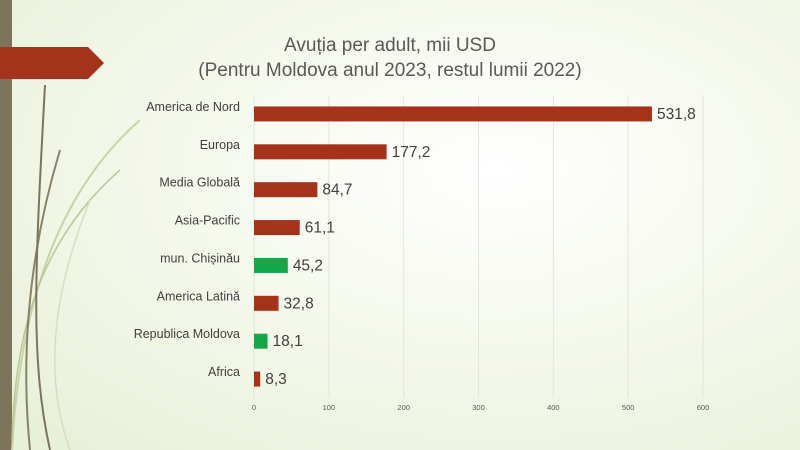 The image size is (800, 450). What do you see at coordinates (403, 407) in the screenshot?
I see `x-tick-label: 200` at bounding box center [403, 407].